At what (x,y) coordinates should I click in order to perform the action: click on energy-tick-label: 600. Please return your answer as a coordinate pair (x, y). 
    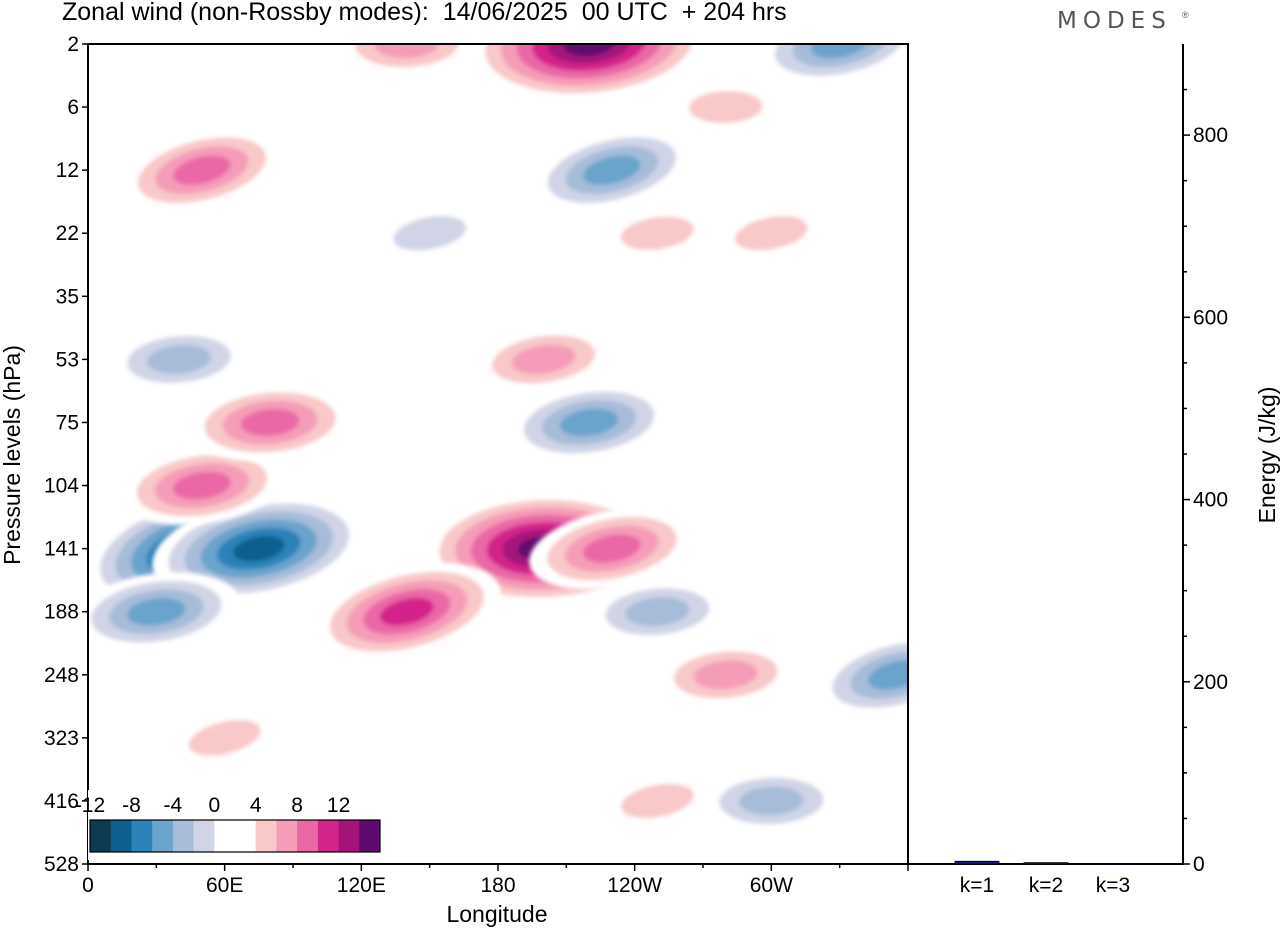
    Looking at the image, I should click on (1210, 317).